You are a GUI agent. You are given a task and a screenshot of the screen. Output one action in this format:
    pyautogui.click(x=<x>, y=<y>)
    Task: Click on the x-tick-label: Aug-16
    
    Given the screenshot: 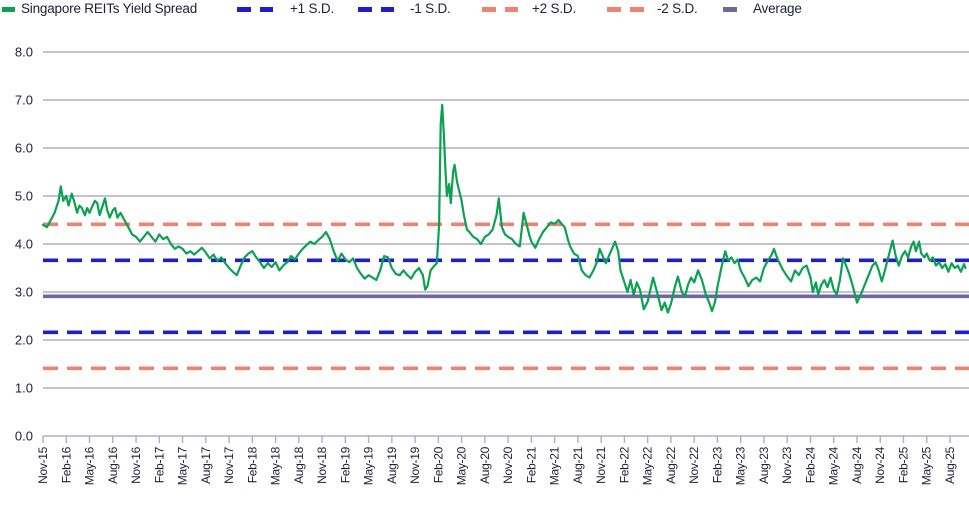 What is the action you would take?
    pyautogui.click(x=113, y=465)
    